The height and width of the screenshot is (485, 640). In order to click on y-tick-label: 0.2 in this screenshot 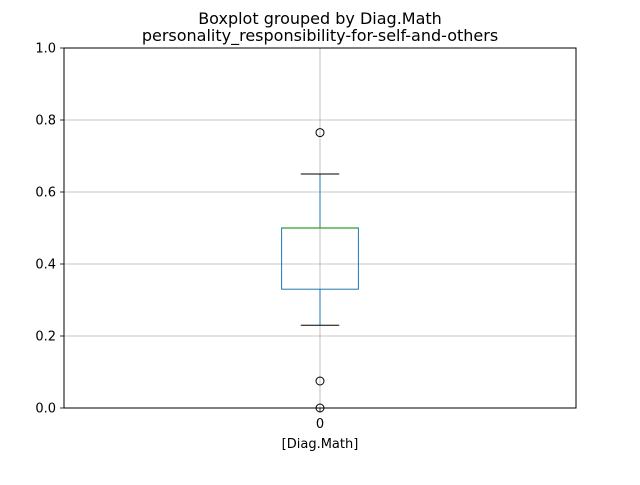, I will do `click(45, 337)`.